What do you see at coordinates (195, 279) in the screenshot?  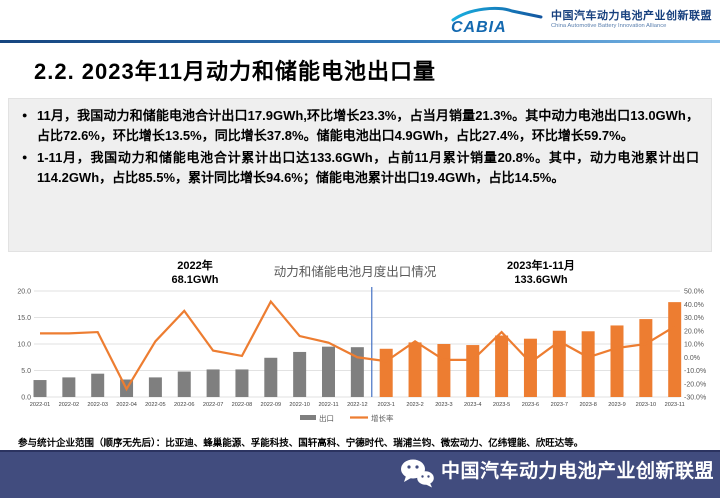 I see `annotation-2022-value: 68.1GWh` at bounding box center [195, 279].